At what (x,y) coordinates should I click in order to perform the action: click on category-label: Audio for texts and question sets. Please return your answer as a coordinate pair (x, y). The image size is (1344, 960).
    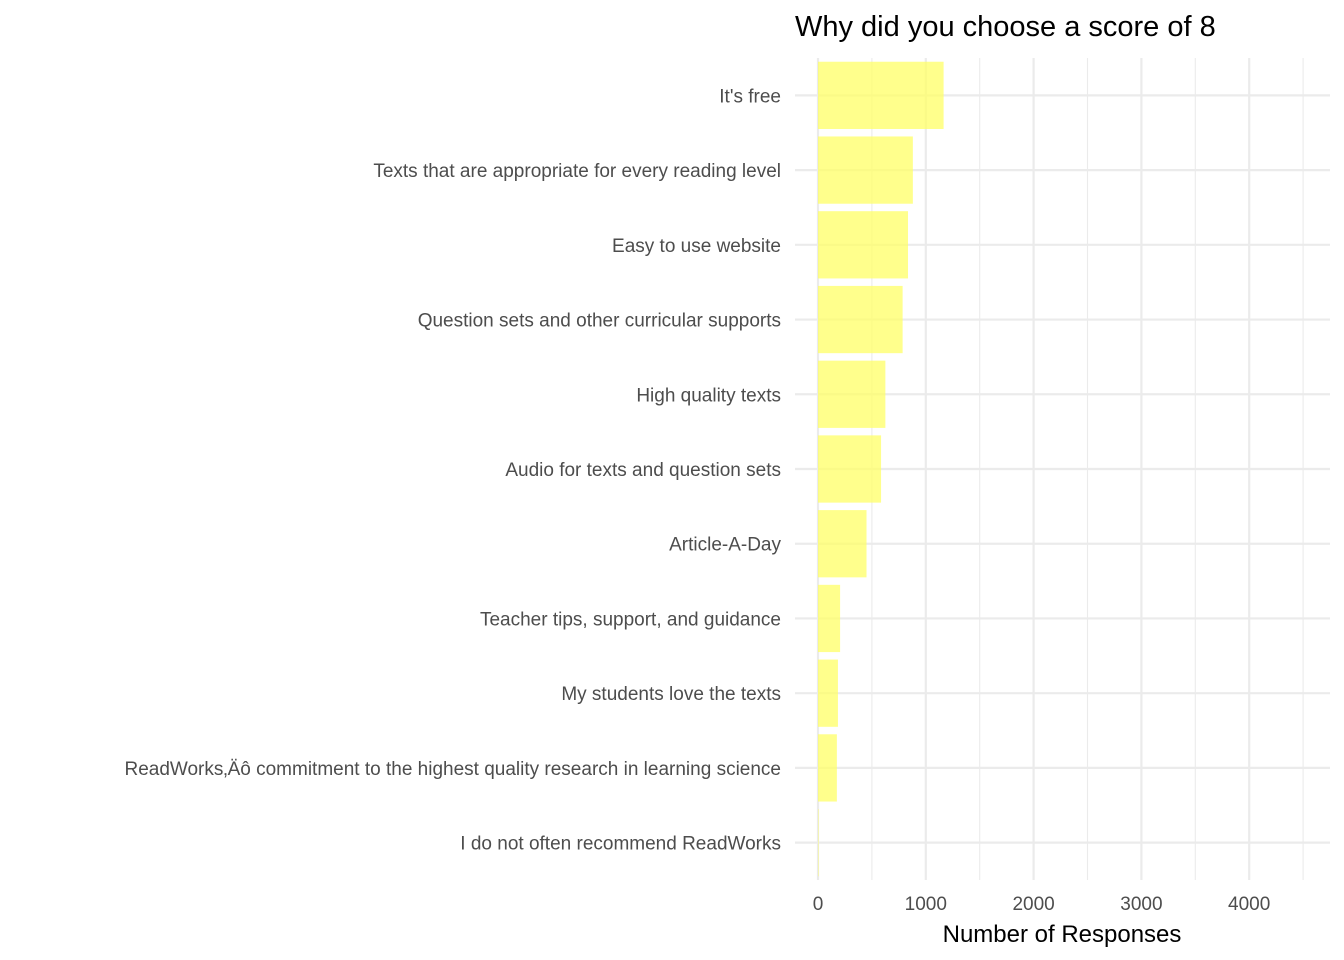
    Looking at the image, I should click on (643, 470).